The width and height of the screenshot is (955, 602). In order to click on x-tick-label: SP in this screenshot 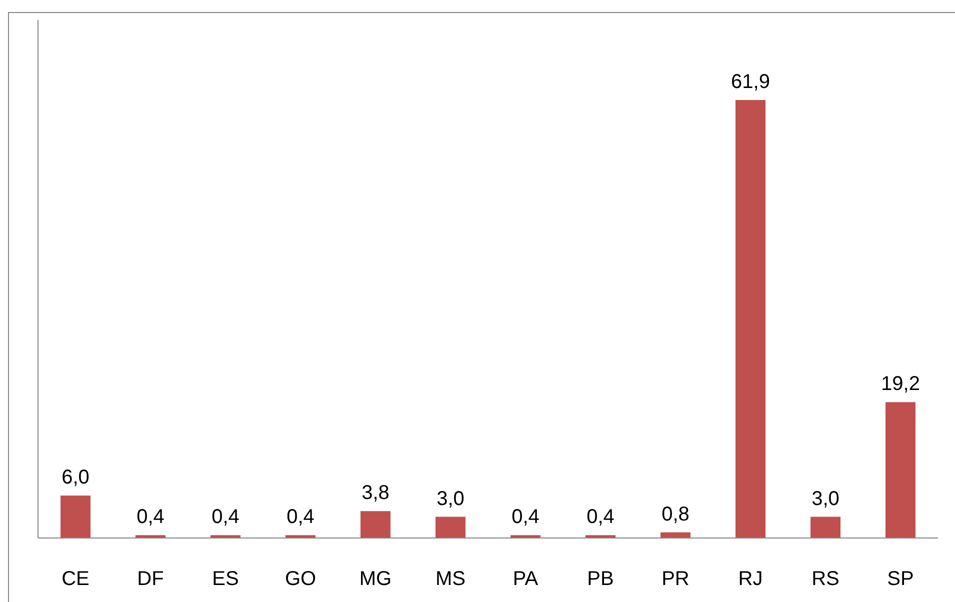, I will do `click(900, 579)`.